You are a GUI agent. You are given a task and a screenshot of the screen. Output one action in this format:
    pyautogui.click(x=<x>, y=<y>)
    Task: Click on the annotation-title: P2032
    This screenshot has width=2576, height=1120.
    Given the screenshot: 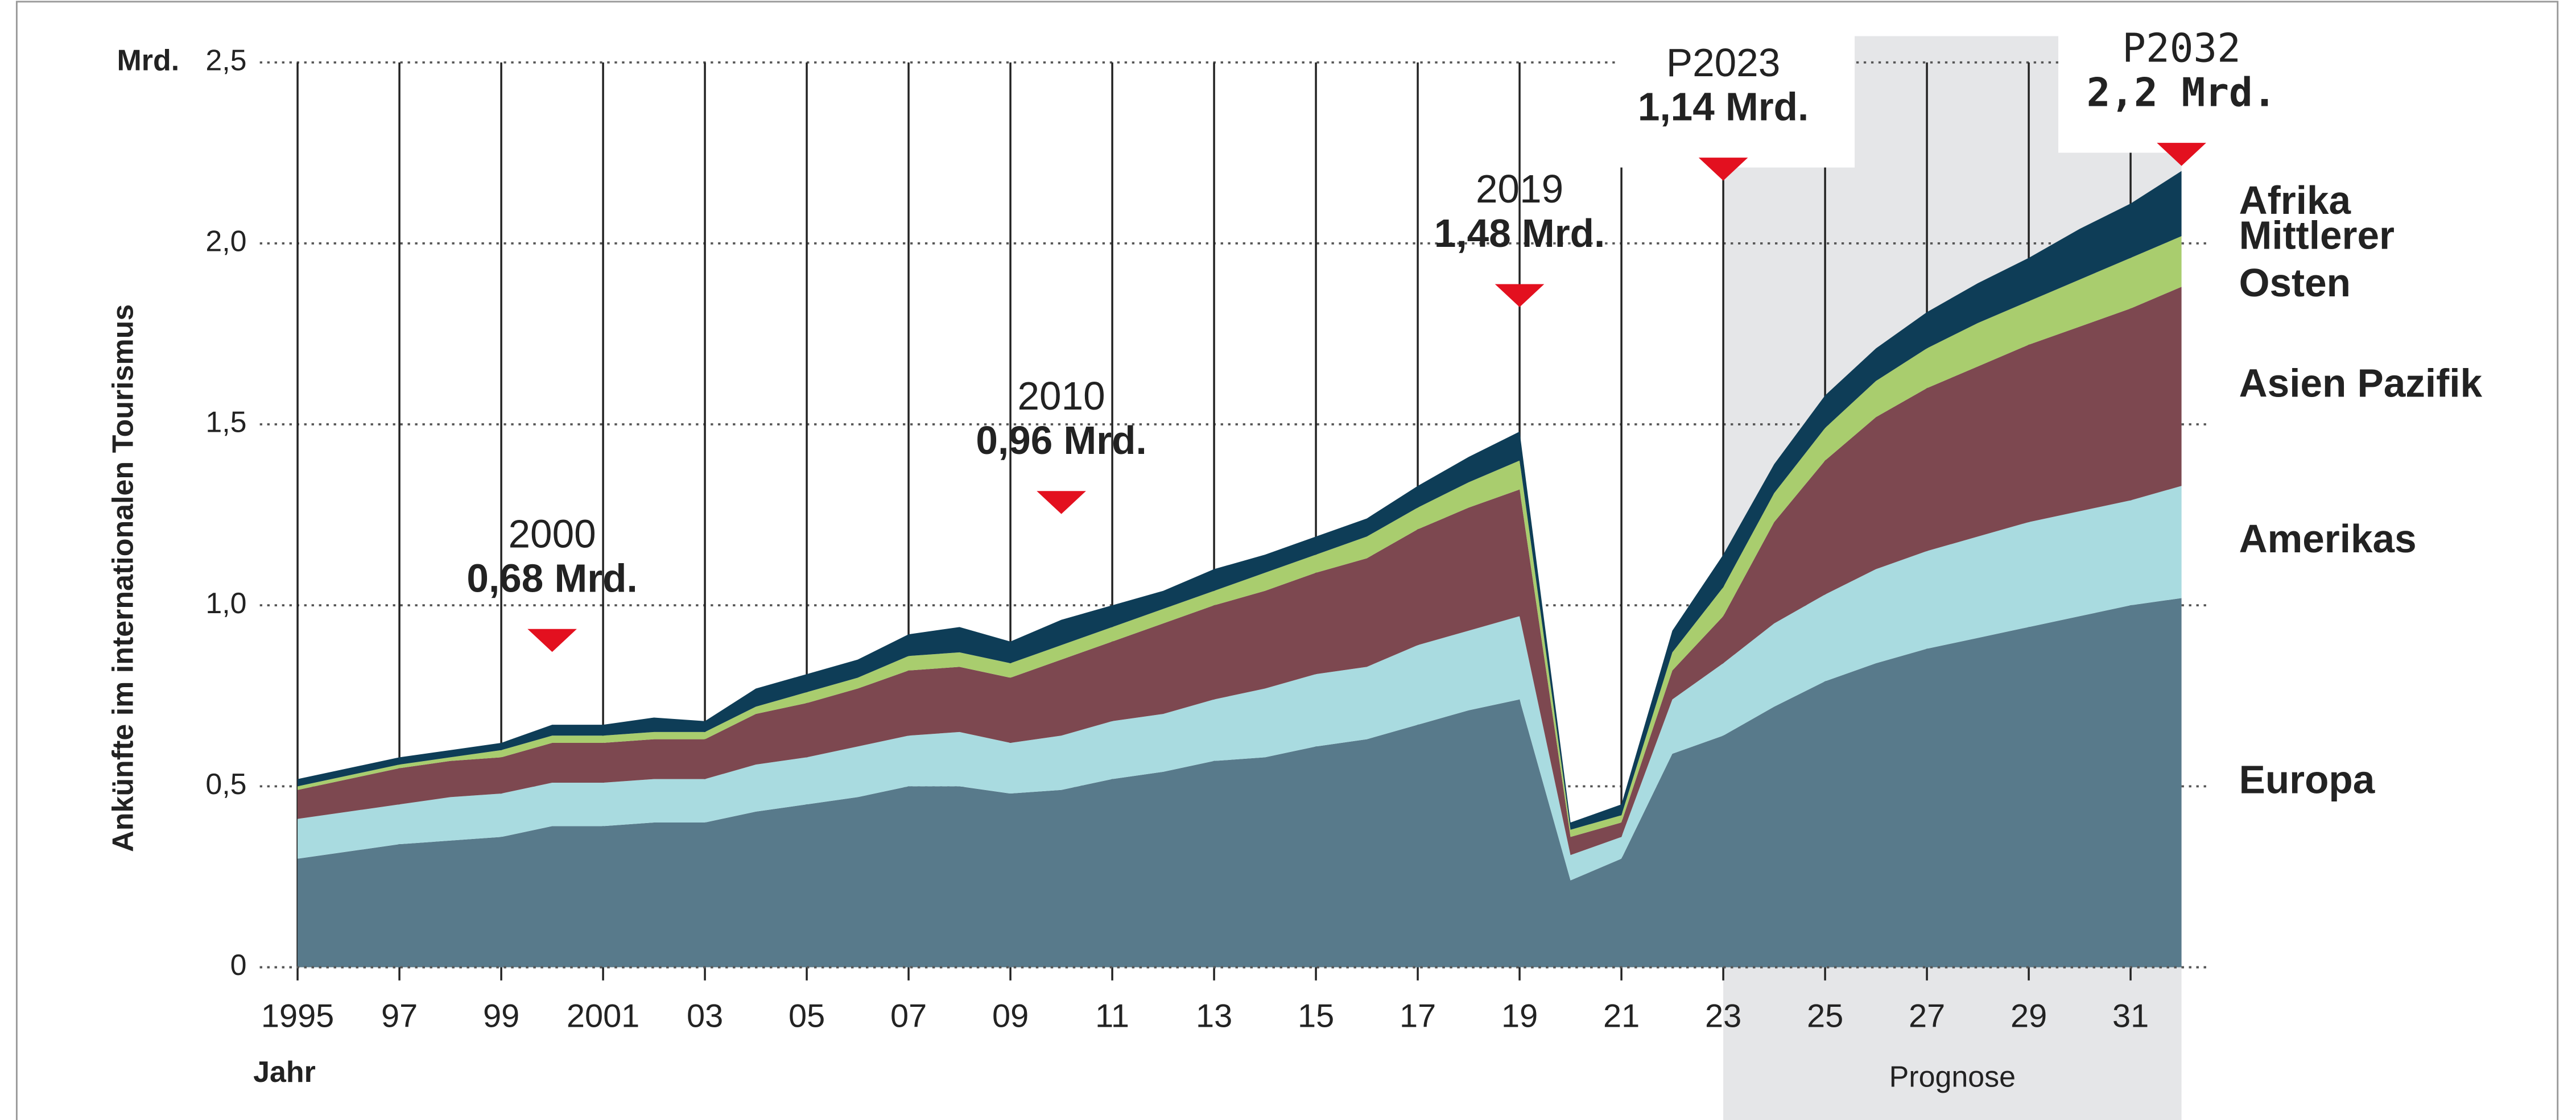 What is the action you would take?
    pyautogui.click(x=2181, y=49)
    